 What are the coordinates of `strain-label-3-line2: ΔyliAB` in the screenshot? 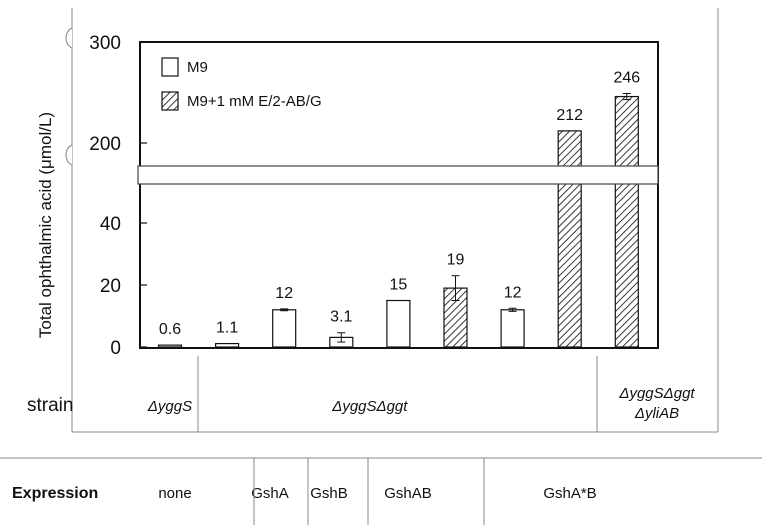 It's located at (656, 413).